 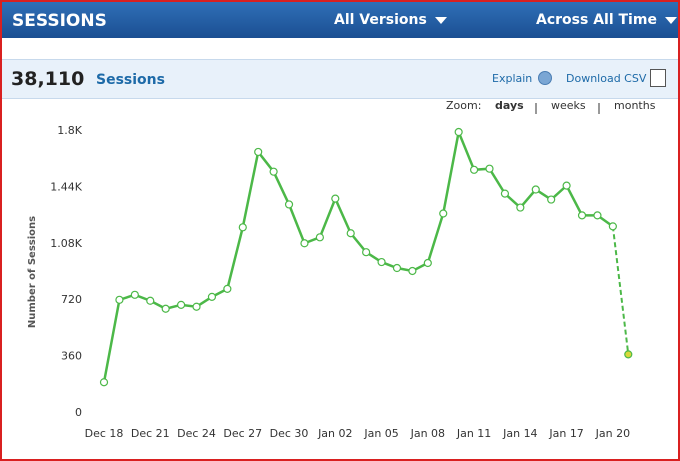 I want to click on x-tick-label: Dec 30, so click(x=289, y=433).